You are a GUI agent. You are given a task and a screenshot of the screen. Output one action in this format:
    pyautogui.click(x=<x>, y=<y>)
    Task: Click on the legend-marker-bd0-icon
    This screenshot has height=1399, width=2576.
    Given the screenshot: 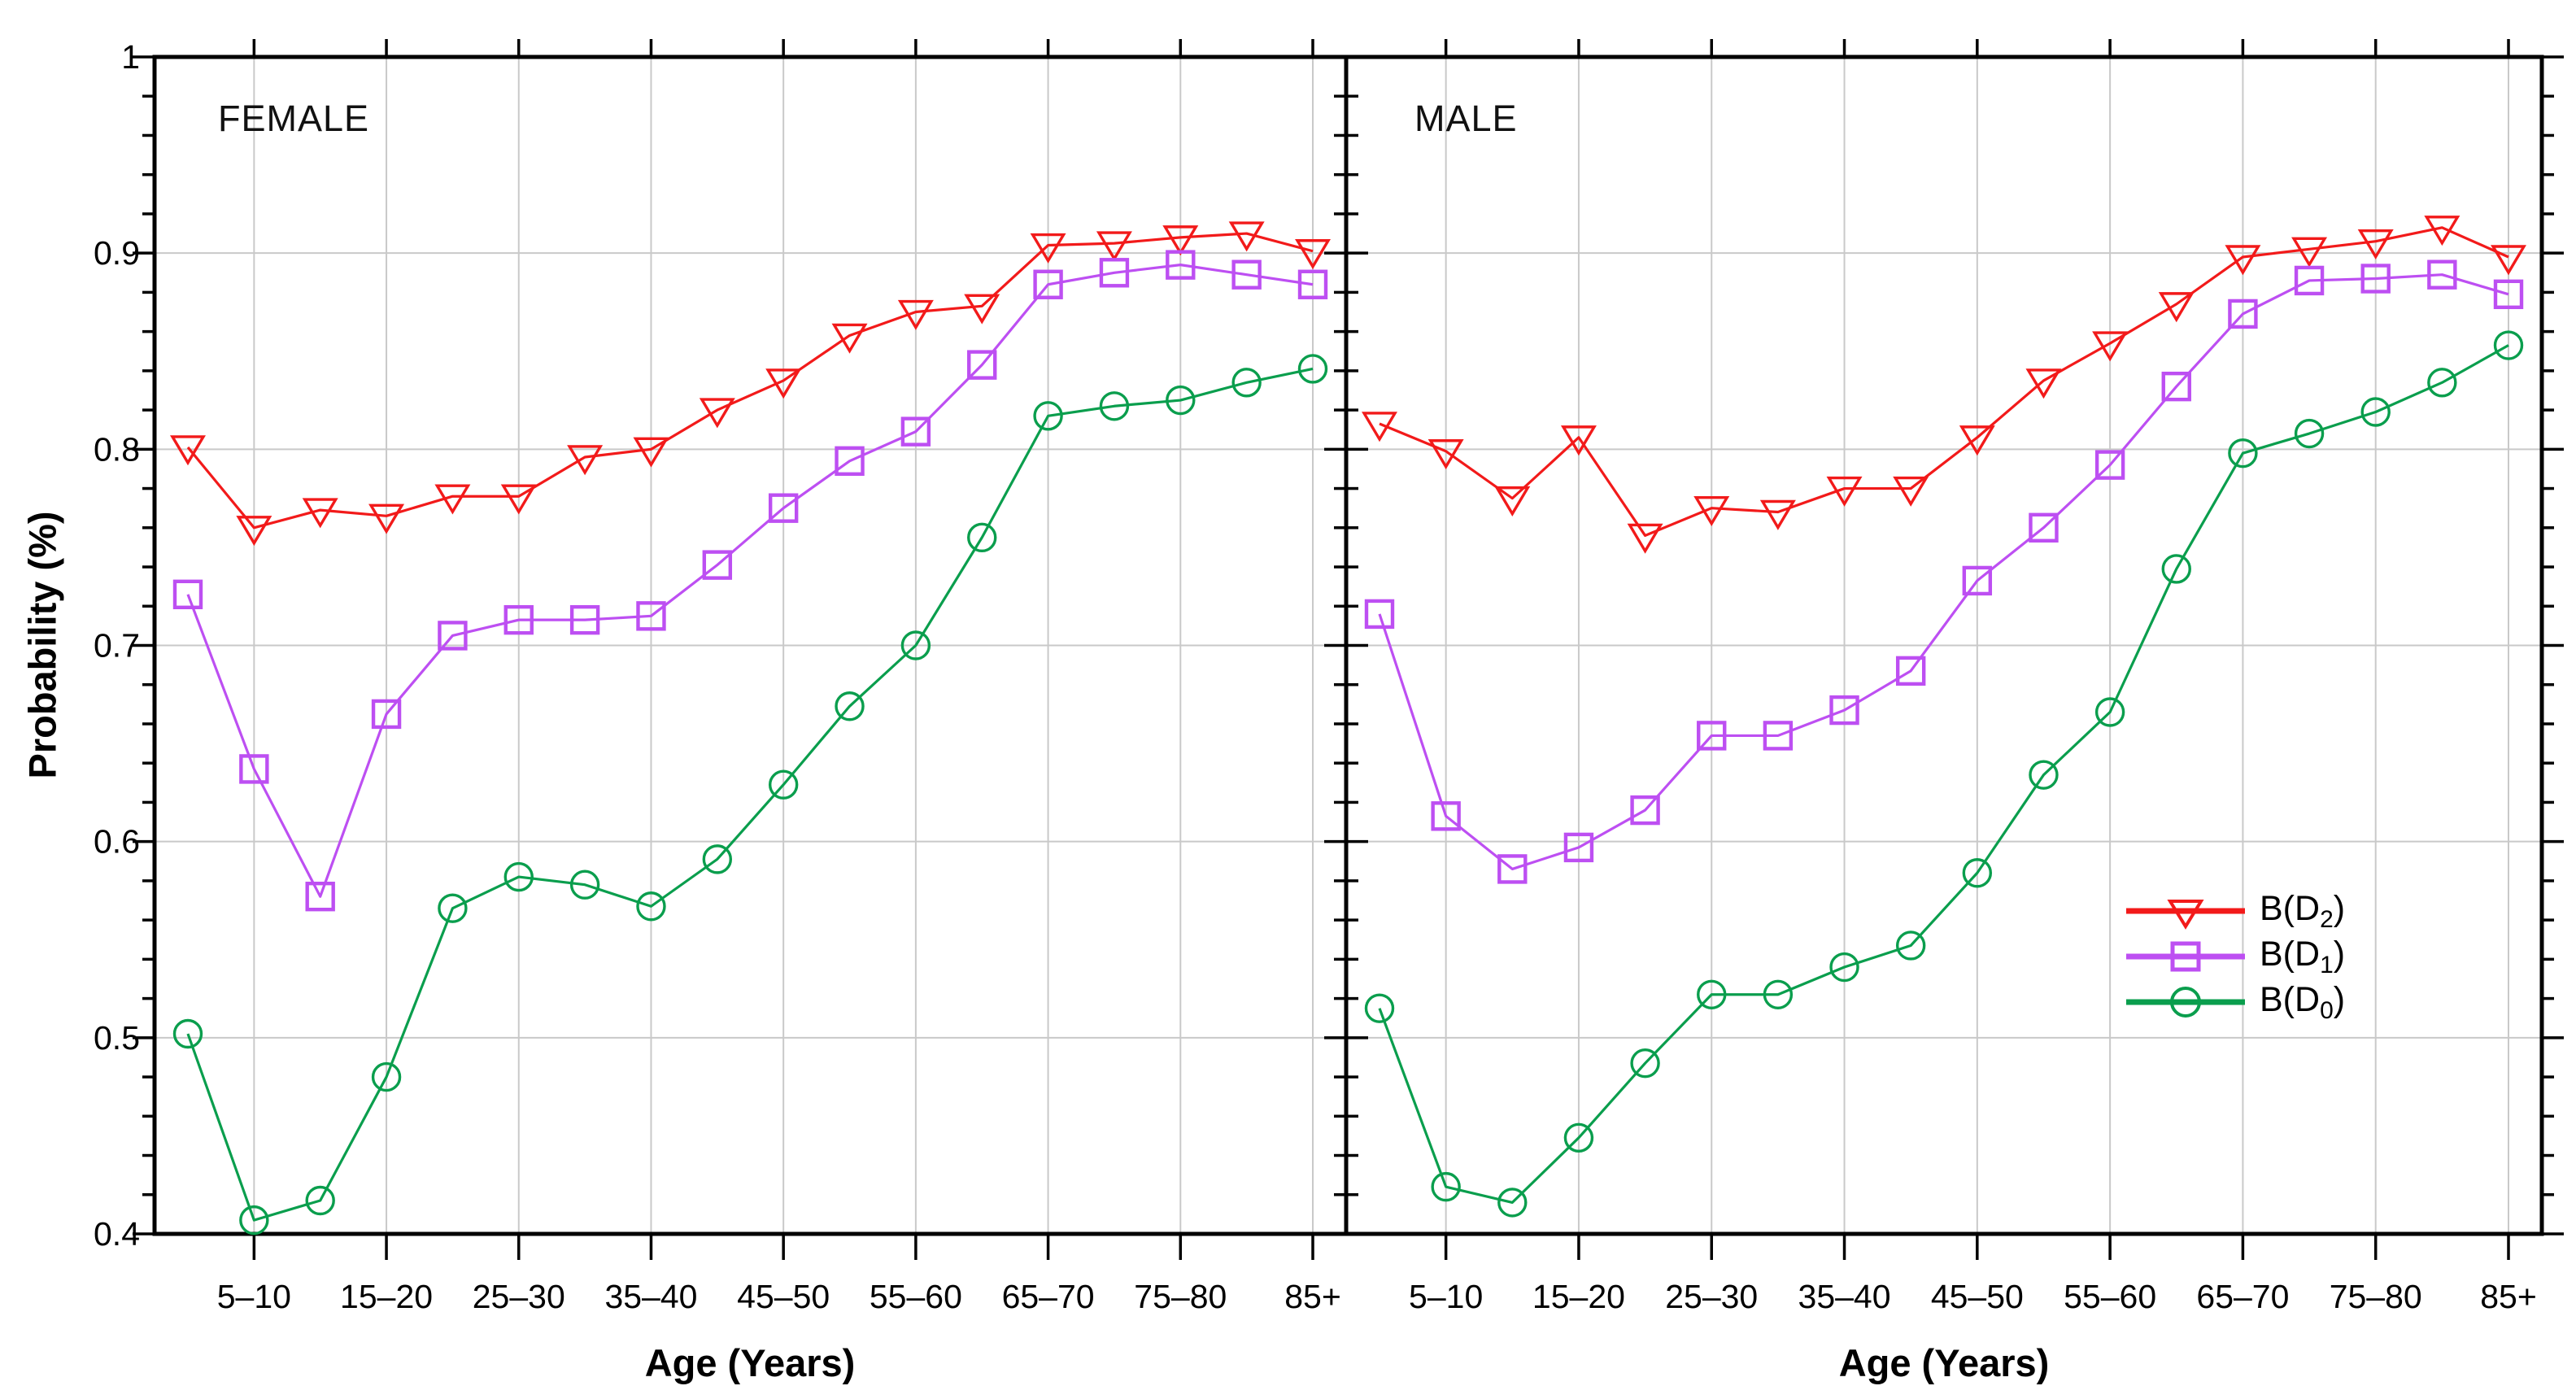 What is the action you would take?
    pyautogui.click(x=2185, y=1003)
    